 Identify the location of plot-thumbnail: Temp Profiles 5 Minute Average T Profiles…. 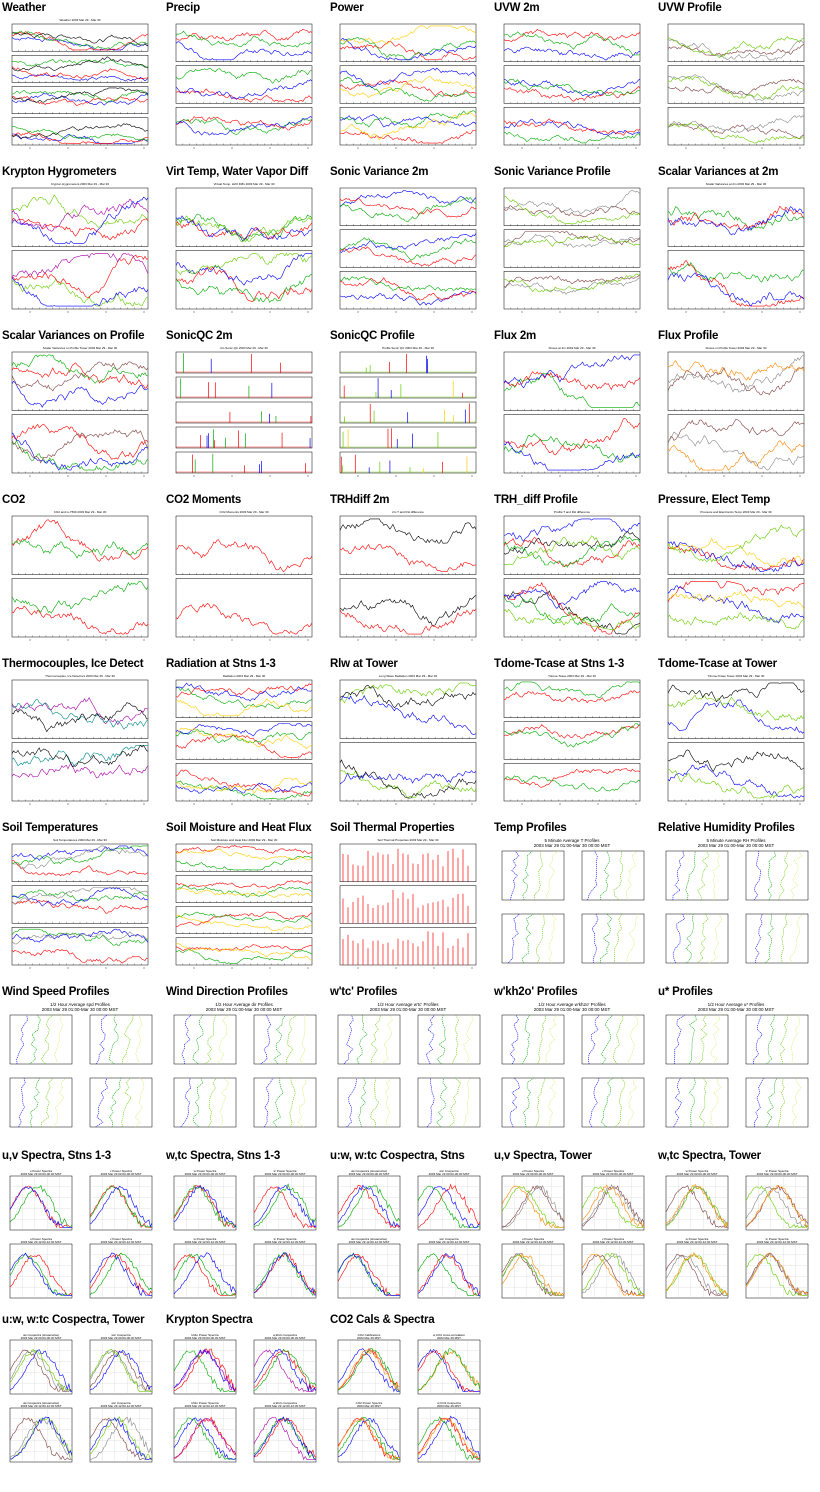
(572, 902).